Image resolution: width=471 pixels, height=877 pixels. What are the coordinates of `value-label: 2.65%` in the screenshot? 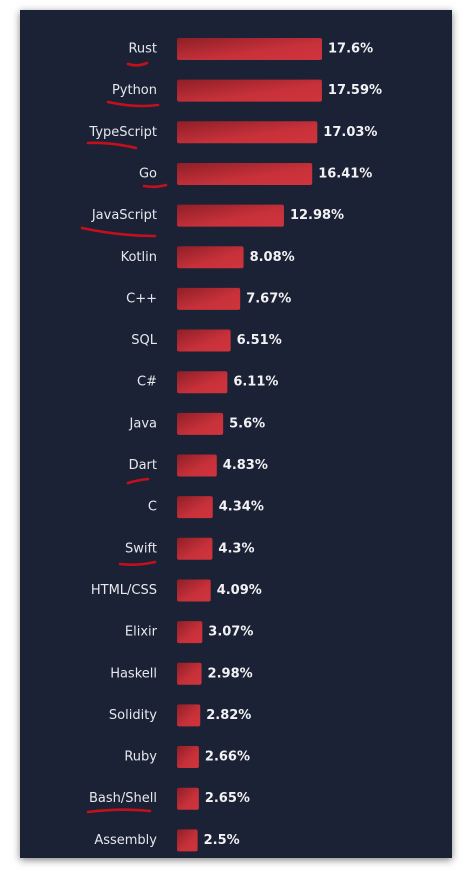 It's located at (227, 798).